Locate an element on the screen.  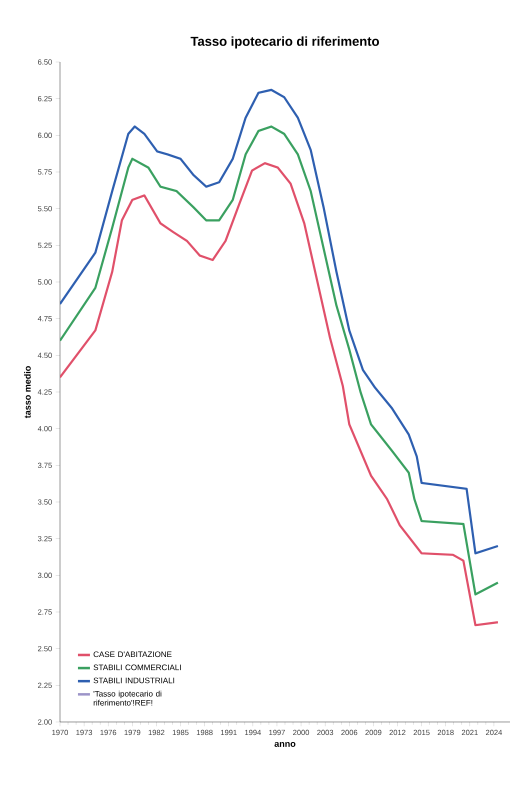
legend-label: CASE D'ABITAZIONE is located at coordinates (133, 654).